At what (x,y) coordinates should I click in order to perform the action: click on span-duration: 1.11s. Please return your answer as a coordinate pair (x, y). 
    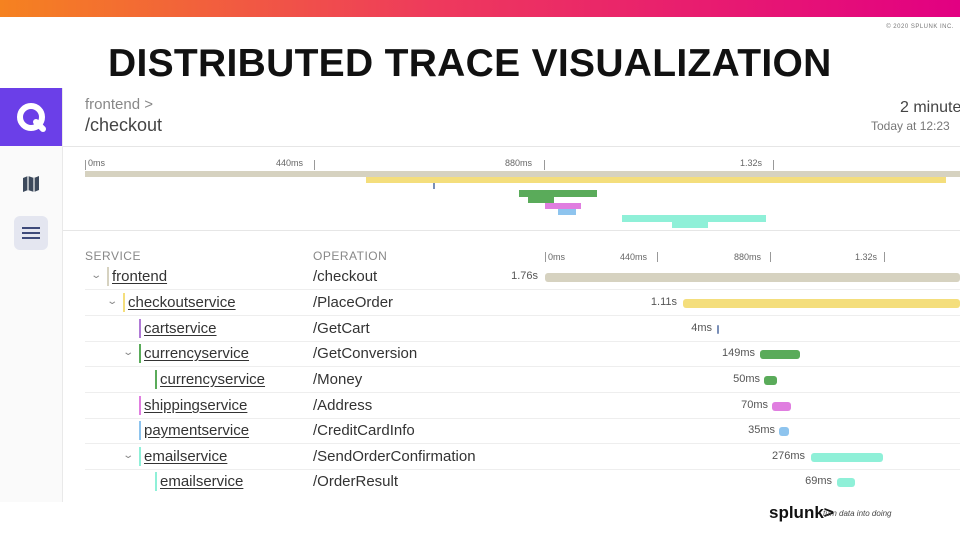
    Looking at the image, I should click on (663, 302).